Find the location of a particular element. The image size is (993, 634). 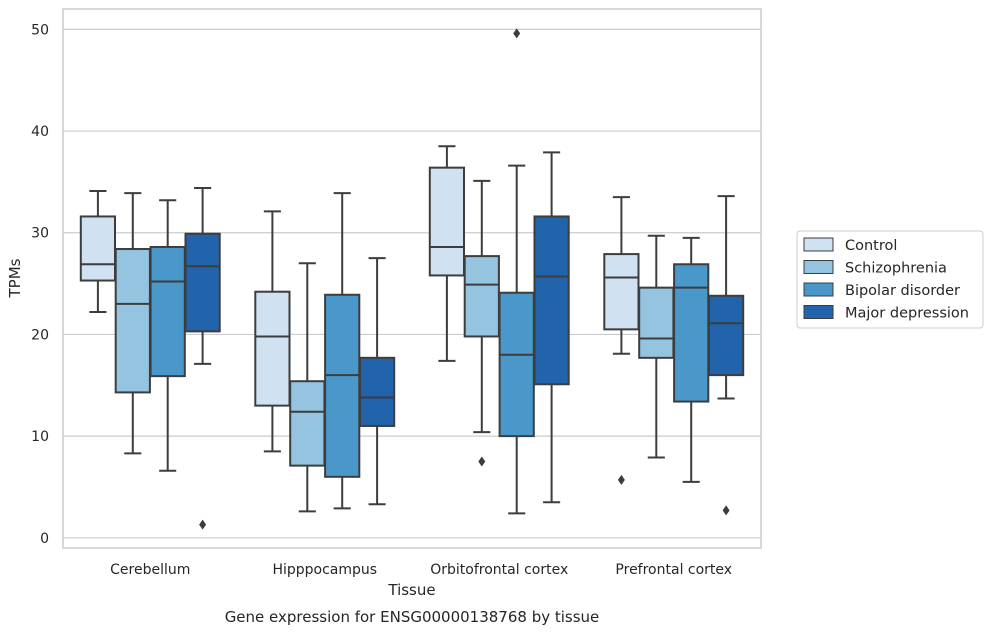

legend-label: Bipolar disorder is located at coordinates (902, 291).